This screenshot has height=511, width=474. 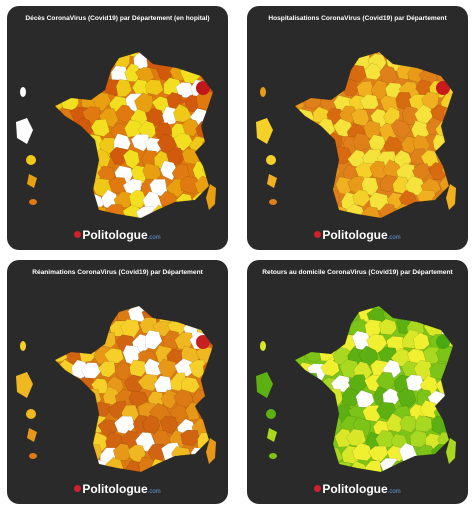 I want to click on brand-suffix: .com, so click(x=394, y=492).